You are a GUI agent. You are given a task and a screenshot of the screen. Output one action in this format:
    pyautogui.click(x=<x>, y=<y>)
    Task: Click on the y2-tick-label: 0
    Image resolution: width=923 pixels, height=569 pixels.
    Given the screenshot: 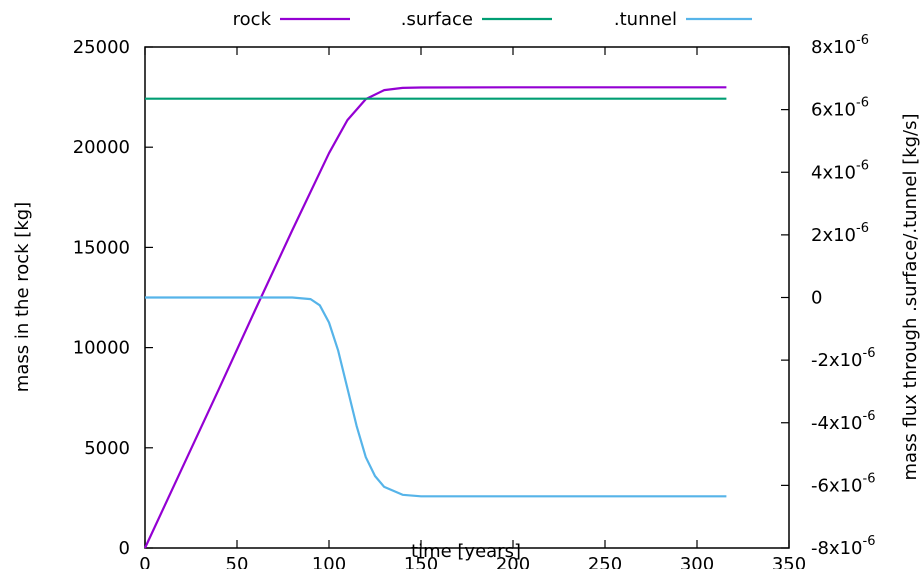 What is the action you would take?
    pyautogui.click(x=816, y=298)
    